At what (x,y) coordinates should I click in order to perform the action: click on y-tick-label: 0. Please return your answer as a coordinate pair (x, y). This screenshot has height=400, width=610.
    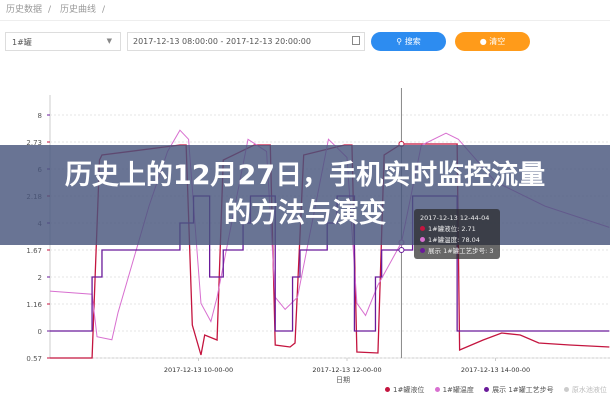
    Looking at the image, I should click on (40, 332).